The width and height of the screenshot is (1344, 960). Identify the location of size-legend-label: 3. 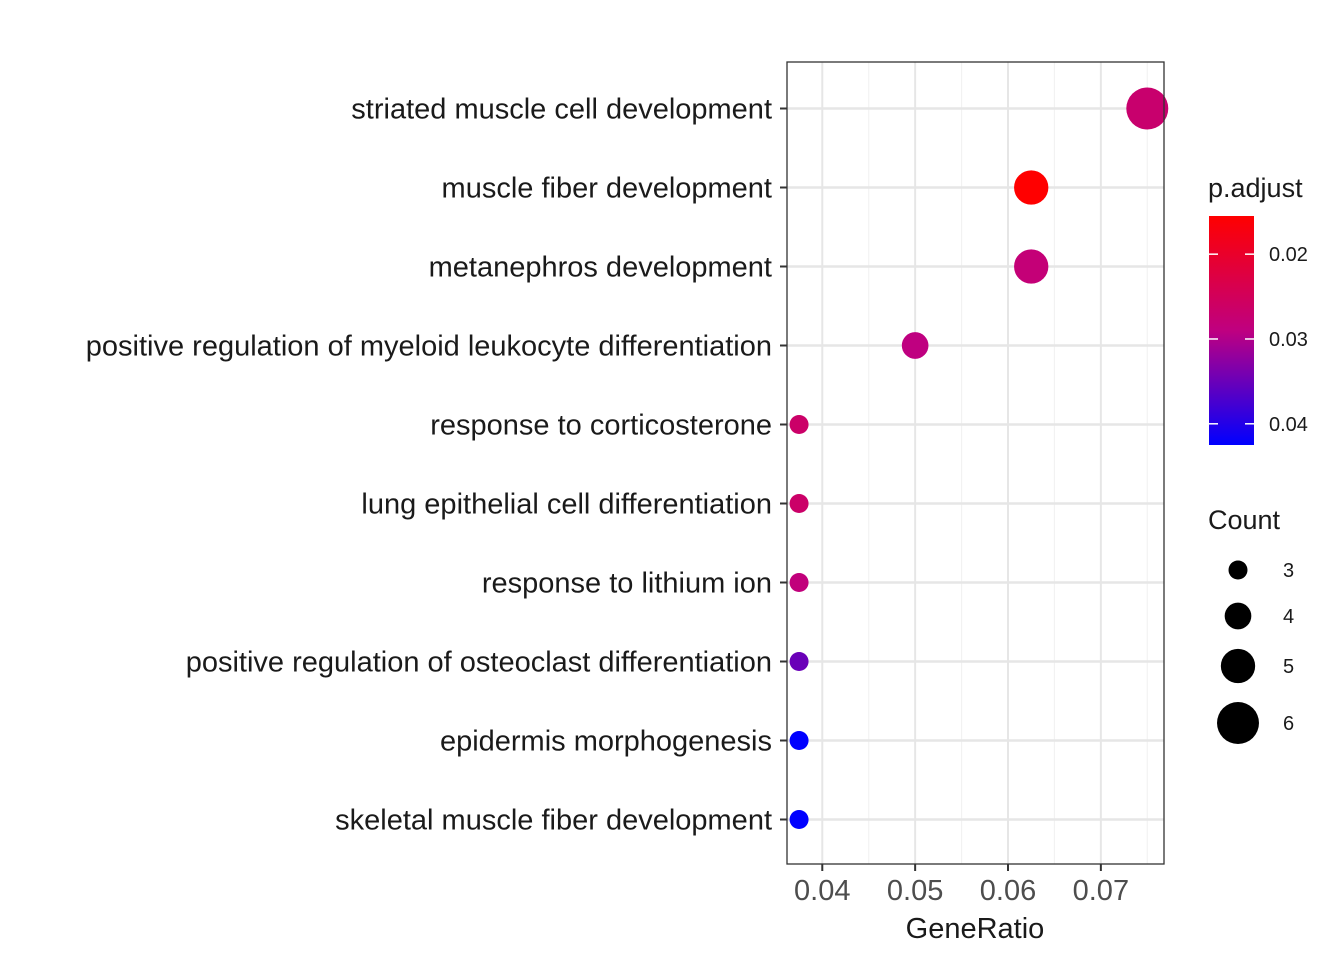
(1288, 571).